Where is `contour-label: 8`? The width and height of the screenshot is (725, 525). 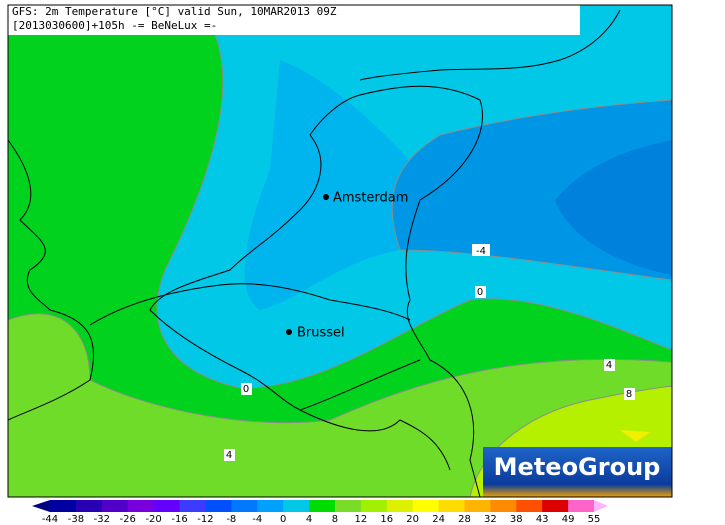 contour-label: 8 is located at coordinates (629, 394).